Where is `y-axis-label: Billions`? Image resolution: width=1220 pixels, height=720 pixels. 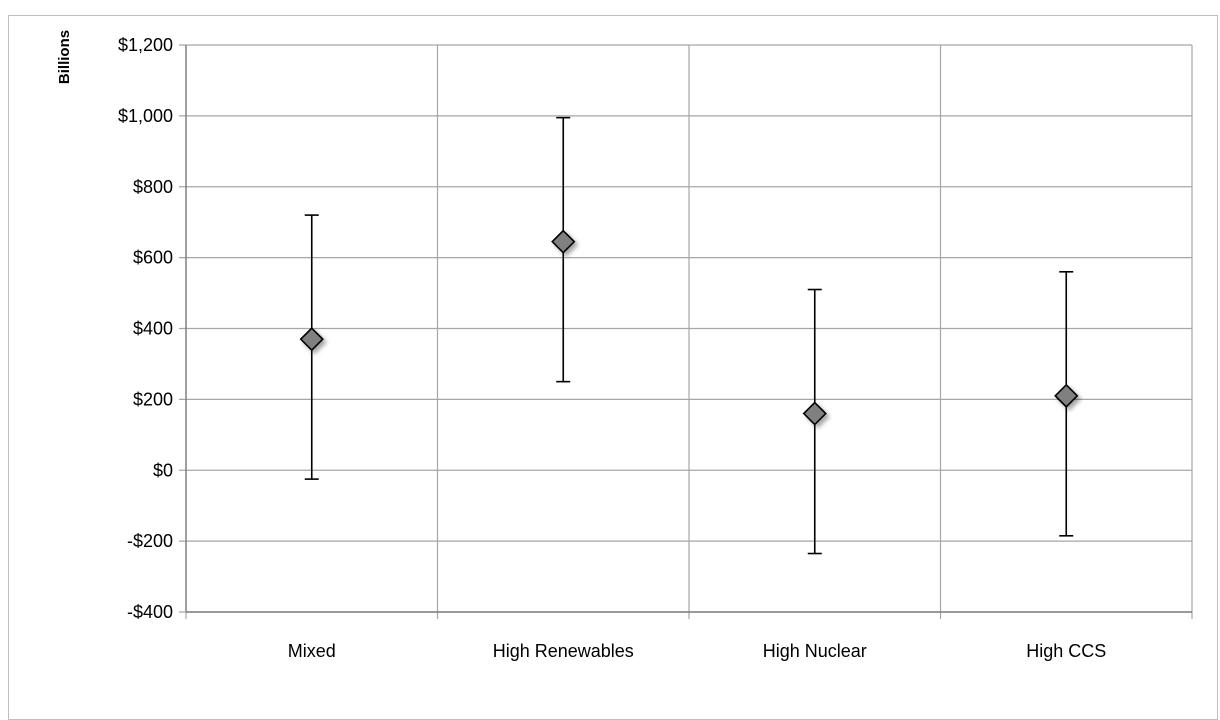
y-axis-label: Billions is located at coordinates (64, 57).